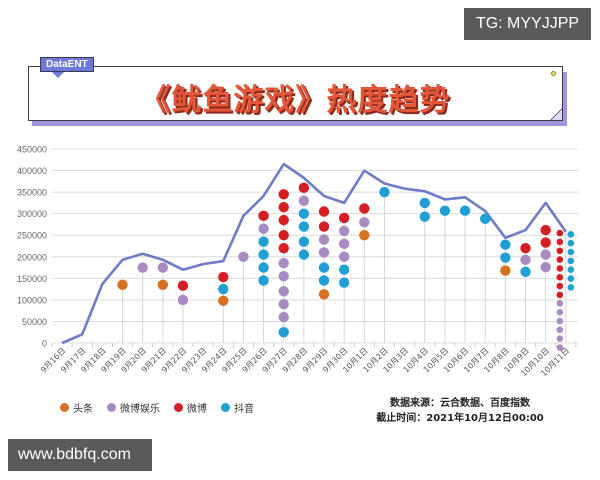  Describe the element at coordinates (161, 407) in the screenshot. I see `legend: 头条 微博娱乐 微博 抖音` at that location.